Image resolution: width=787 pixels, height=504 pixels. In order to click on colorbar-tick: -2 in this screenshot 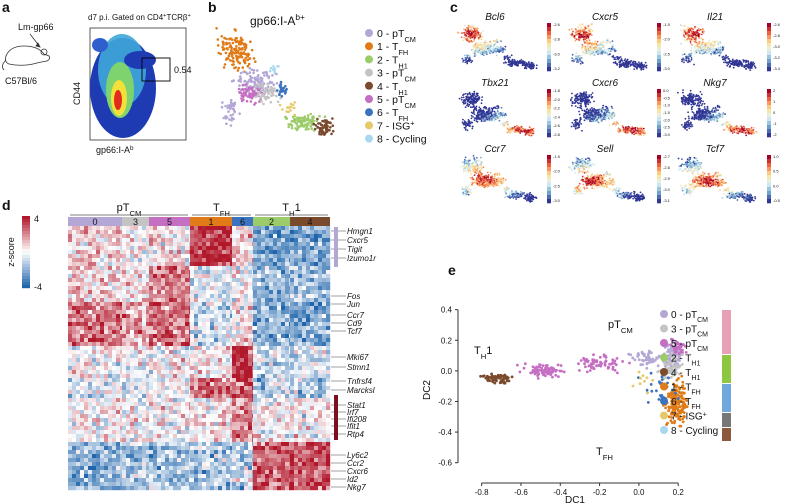, I will do `click(775, 134)`.